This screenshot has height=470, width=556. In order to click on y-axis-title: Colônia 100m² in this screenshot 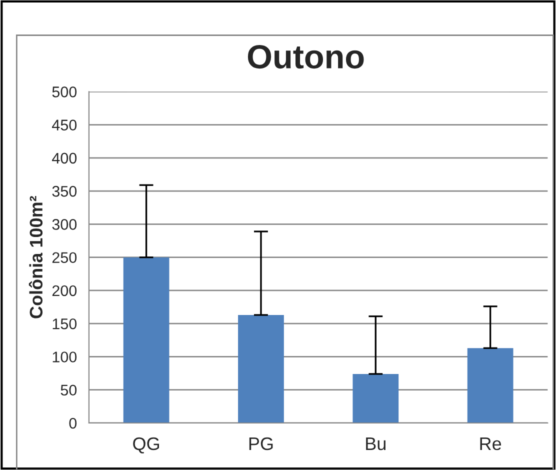, I will do `click(35, 257)`.